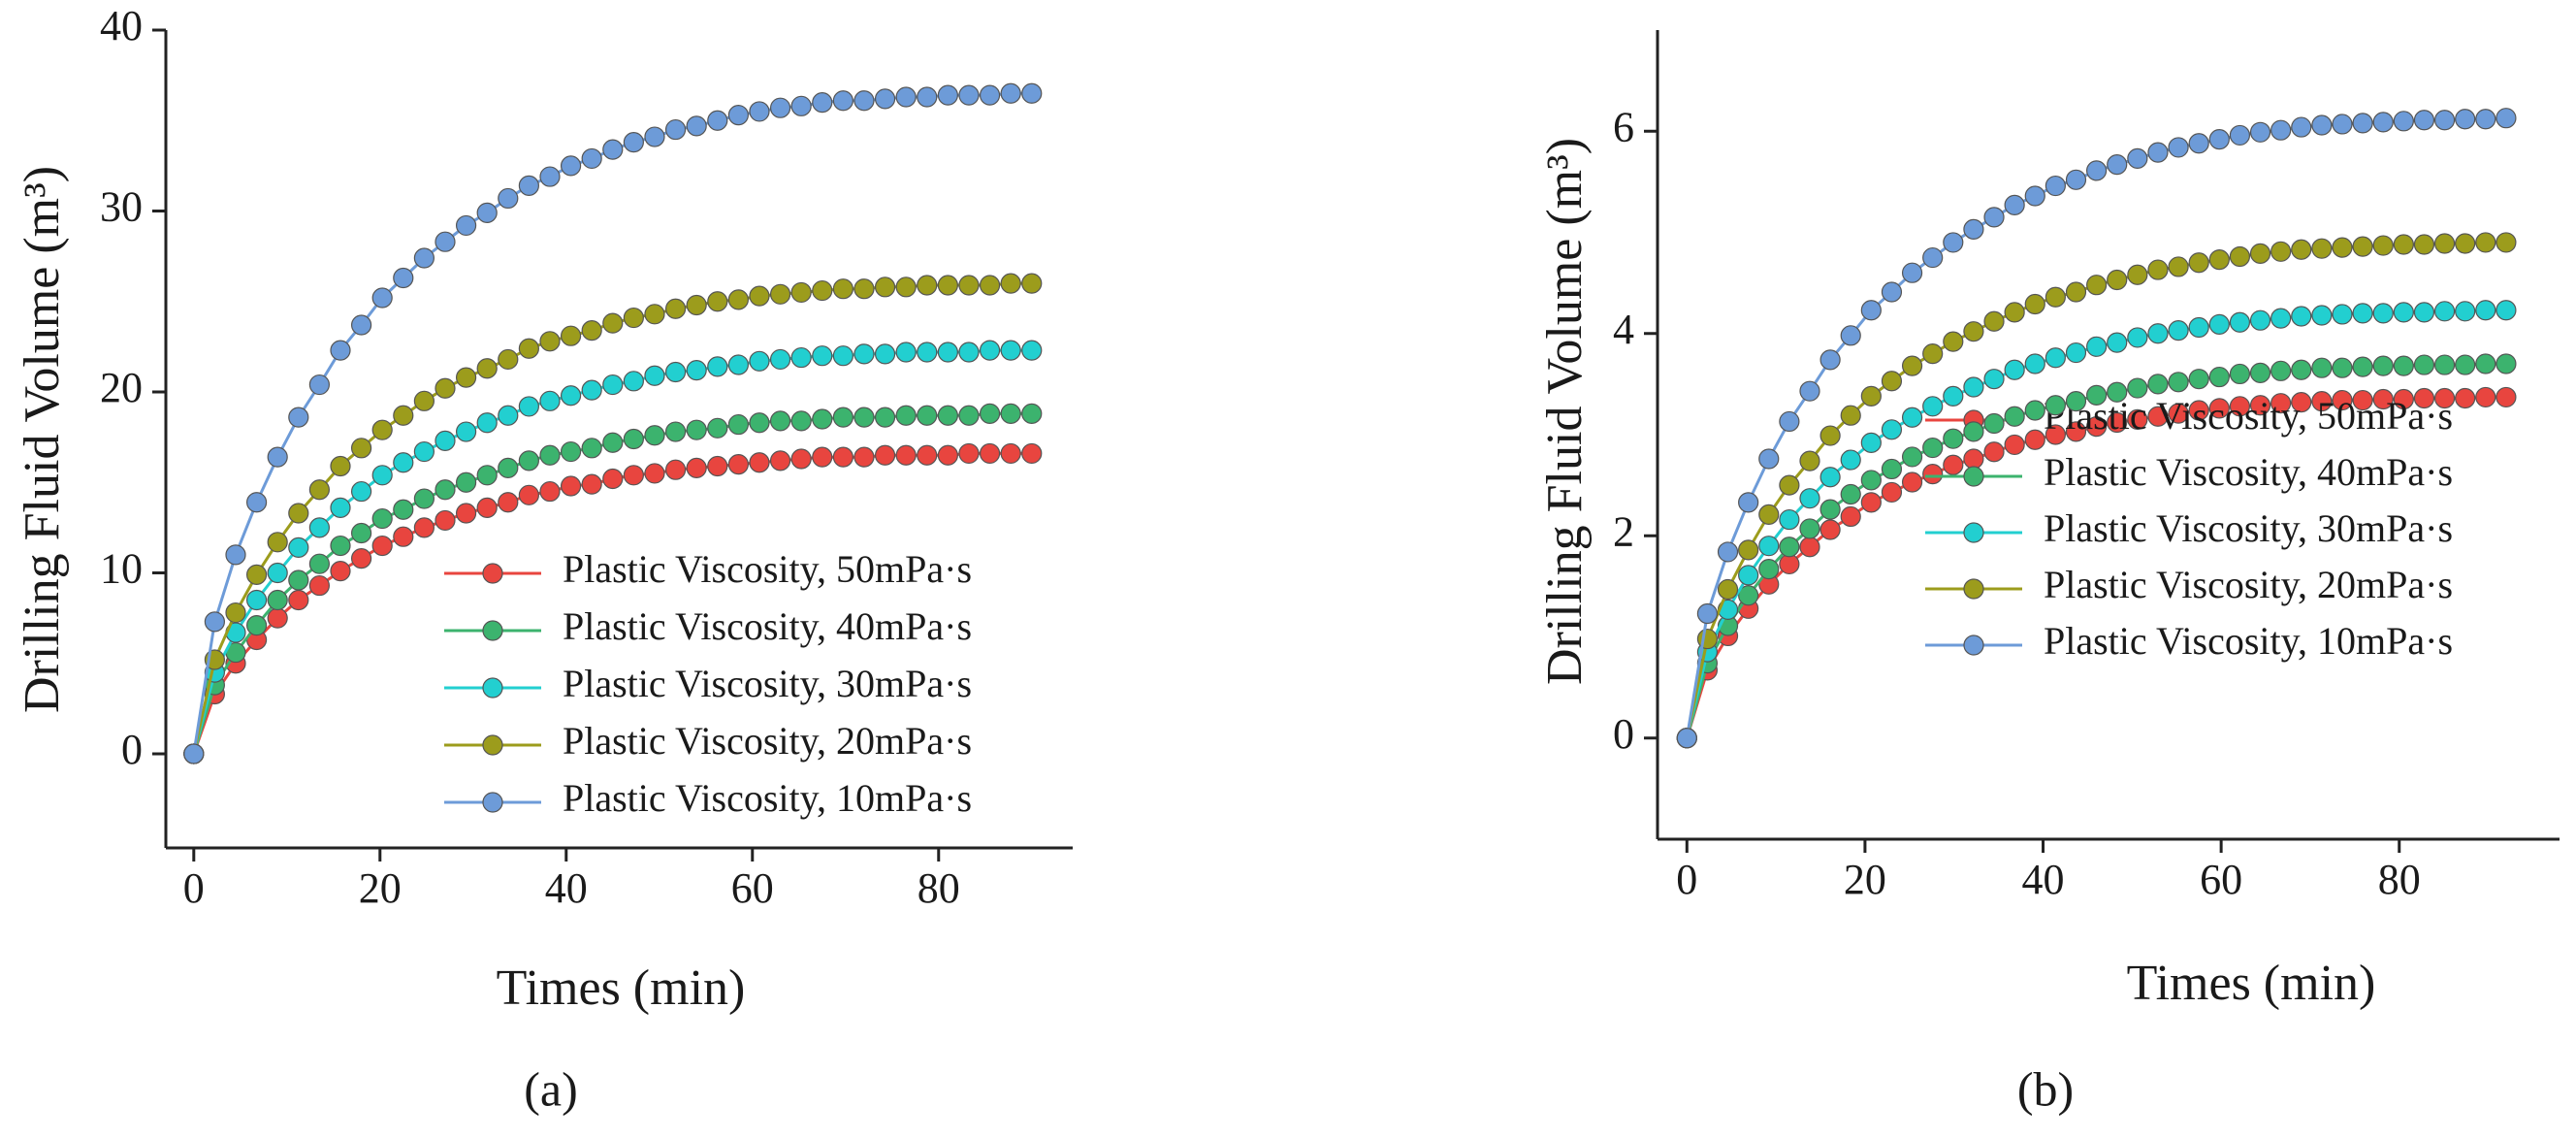 This screenshot has width=2576, height=1138. What do you see at coordinates (767, 683) in the screenshot?
I see `legend-label: Plastic Viscosity, 30mPa·s` at bounding box center [767, 683].